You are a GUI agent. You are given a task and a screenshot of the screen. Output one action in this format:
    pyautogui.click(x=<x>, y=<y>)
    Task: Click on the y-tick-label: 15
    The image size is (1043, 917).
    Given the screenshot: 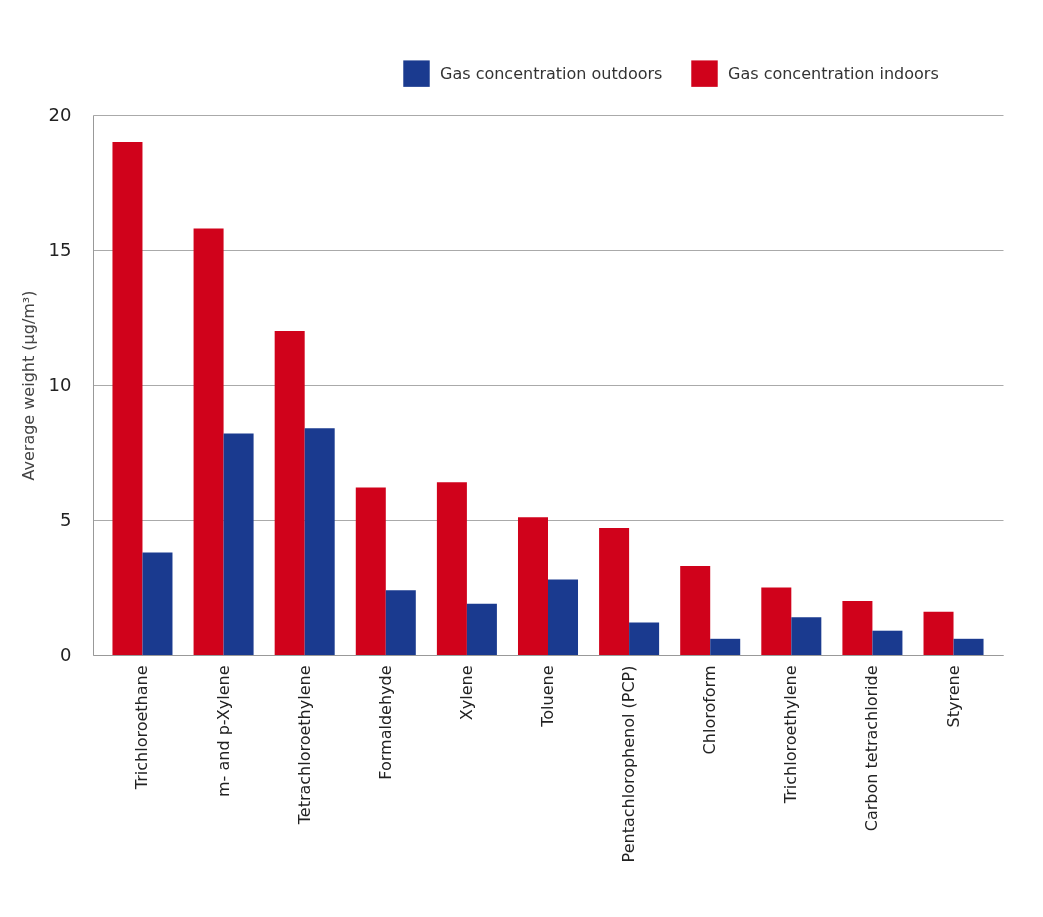 What is the action you would take?
    pyautogui.click(x=60, y=249)
    